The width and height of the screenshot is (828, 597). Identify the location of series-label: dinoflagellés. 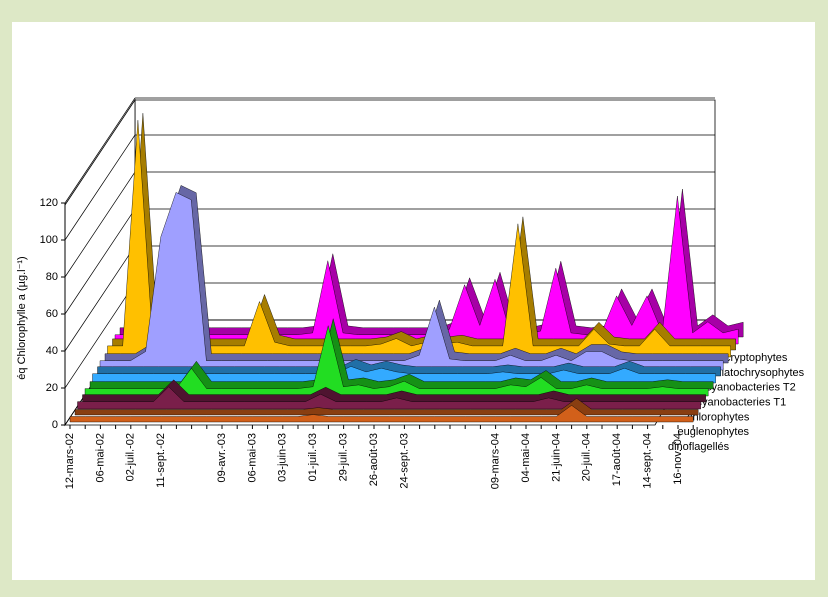
(699, 447).